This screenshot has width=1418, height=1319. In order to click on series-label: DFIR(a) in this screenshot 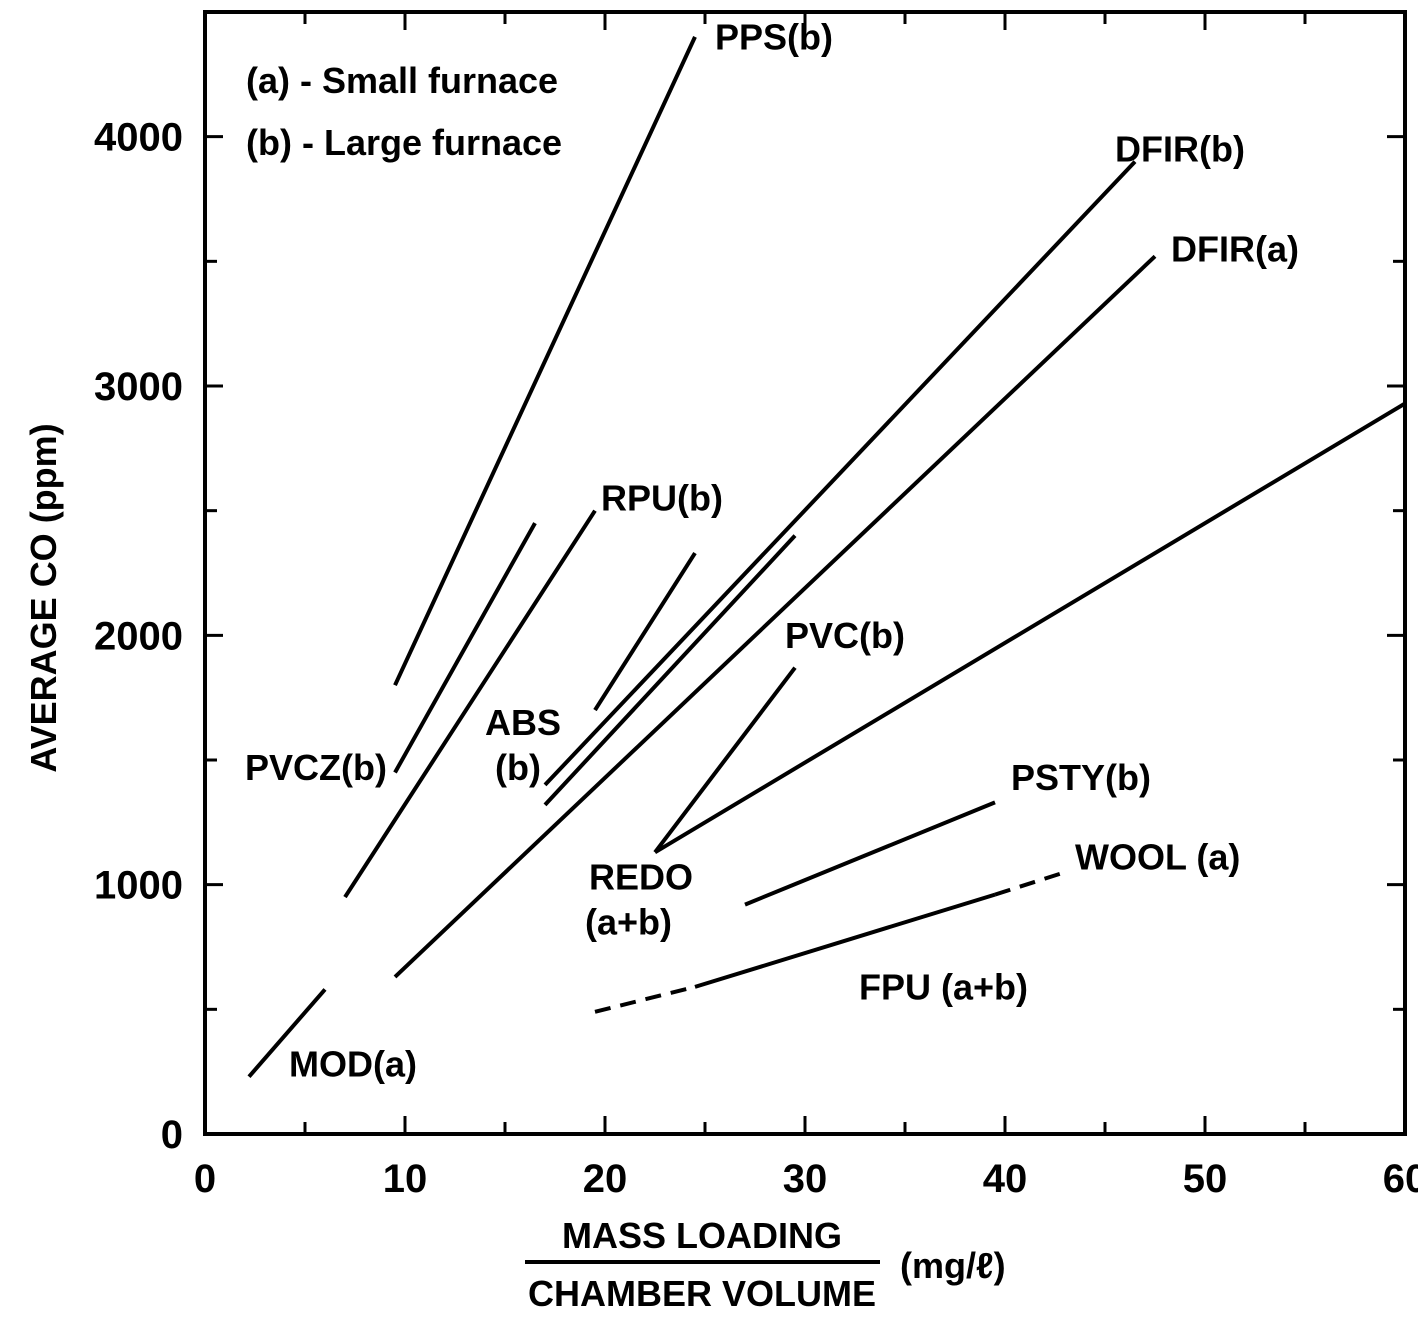, I will do `click(1235, 248)`.